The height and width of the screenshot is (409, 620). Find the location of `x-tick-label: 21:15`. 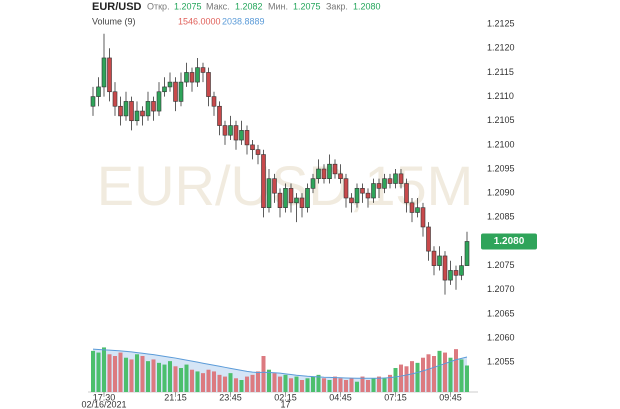

x-tick-label: 21:15 is located at coordinates (175, 397).